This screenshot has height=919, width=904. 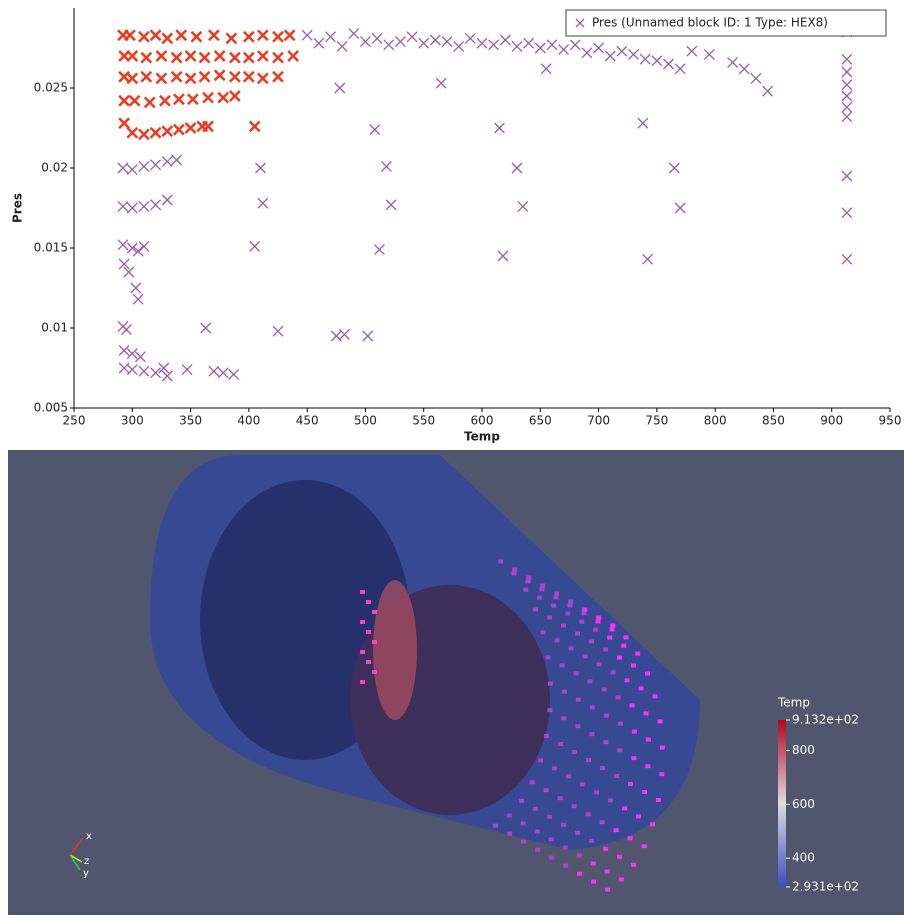 I want to click on axis-label: z, so click(x=86, y=861).